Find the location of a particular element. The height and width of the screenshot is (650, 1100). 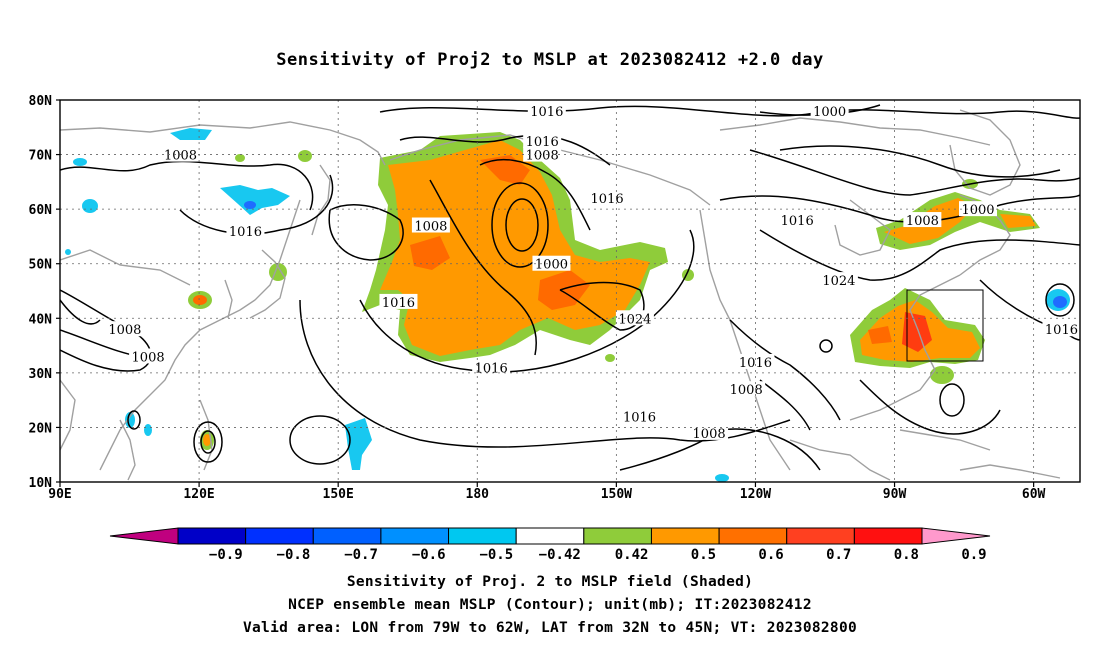

shade-spot-far-west-negative is located at coordinates (80, 162).